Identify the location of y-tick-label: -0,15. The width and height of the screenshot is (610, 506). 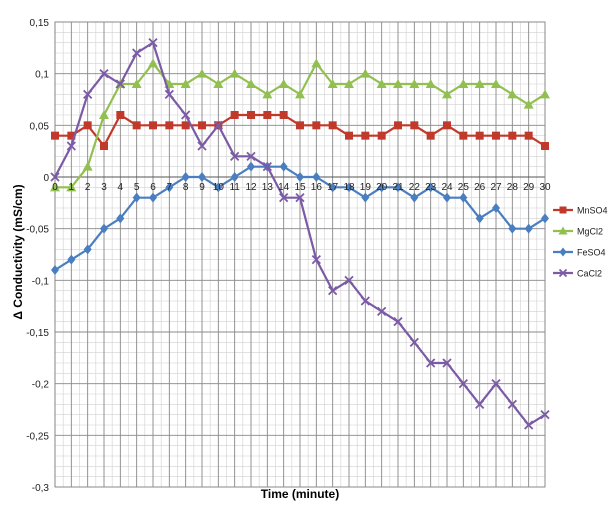
(37, 333).